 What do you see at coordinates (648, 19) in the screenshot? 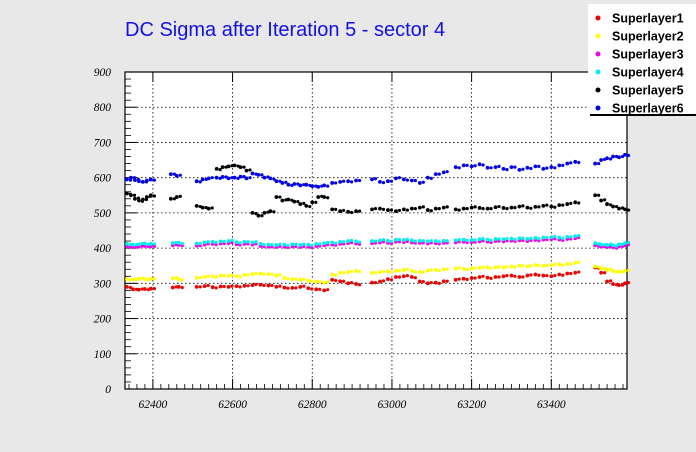
I see `legend-label: Superlayer1` at bounding box center [648, 19].